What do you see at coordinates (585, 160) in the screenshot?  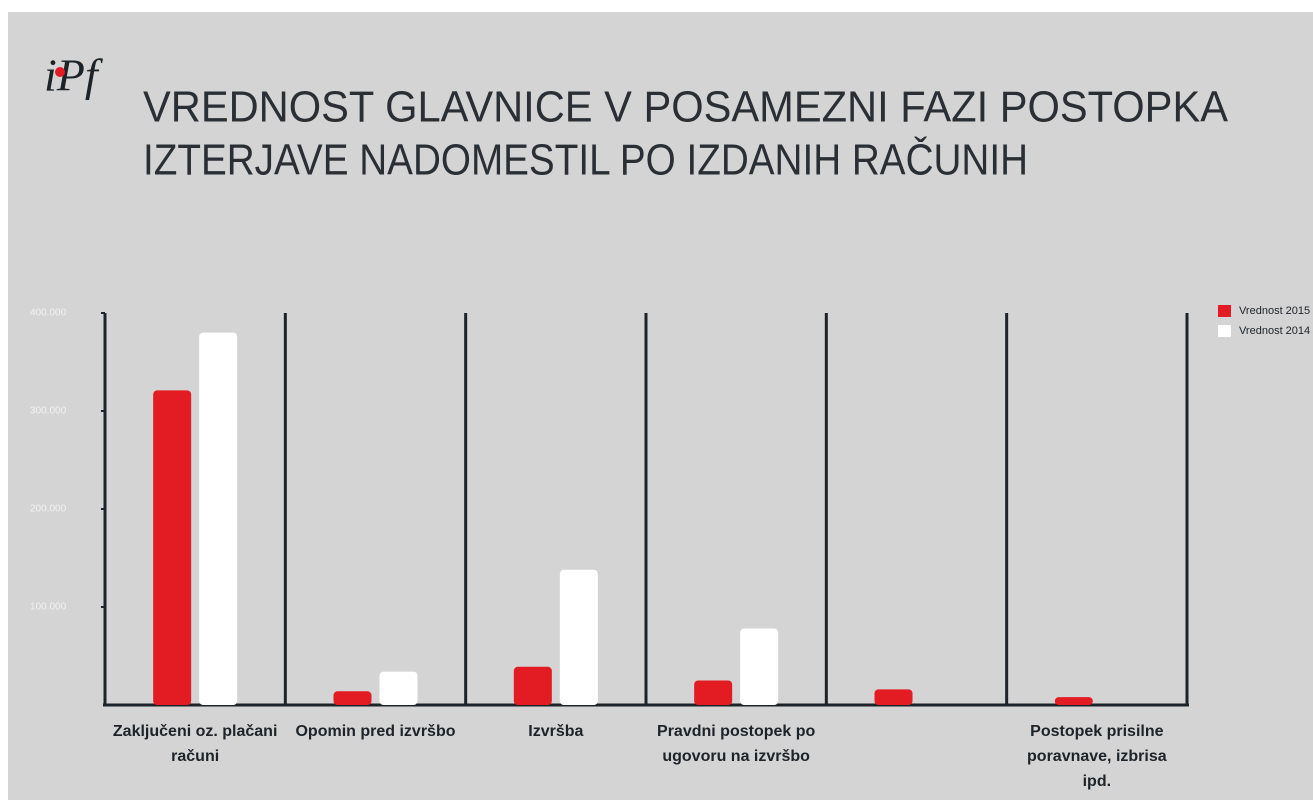 I see `chart-title: IZTERJAVE NADOMESTIL PO IZDANIH RAČUNIH` at bounding box center [585, 160].